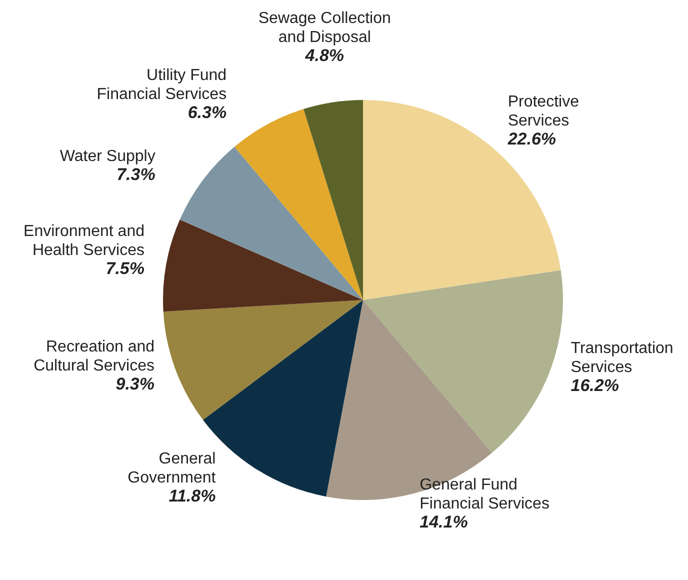 The width and height of the screenshot is (688, 580). What do you see at coordinates (324, 28) in the screenshot?
I see `slice-label: Sewage Collection and Disposal` at bounding box center [324, 28].